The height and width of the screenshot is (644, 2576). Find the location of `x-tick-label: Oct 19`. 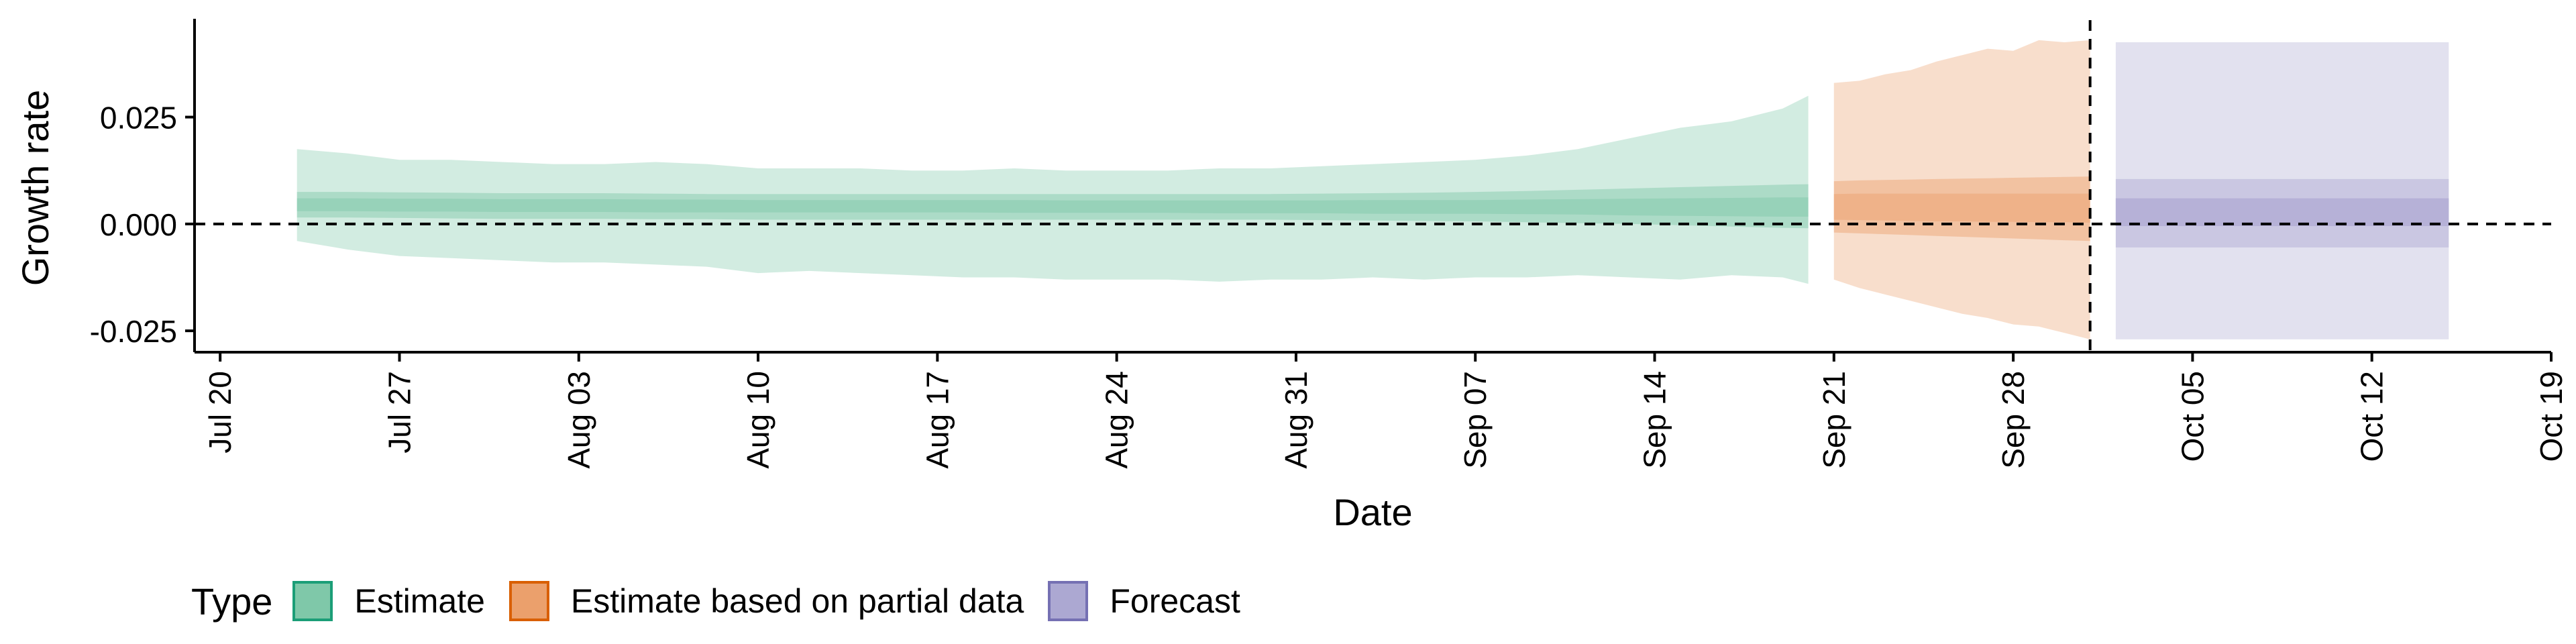

x-tick-label: Oct 19 is located at coordinates (2551, 416).